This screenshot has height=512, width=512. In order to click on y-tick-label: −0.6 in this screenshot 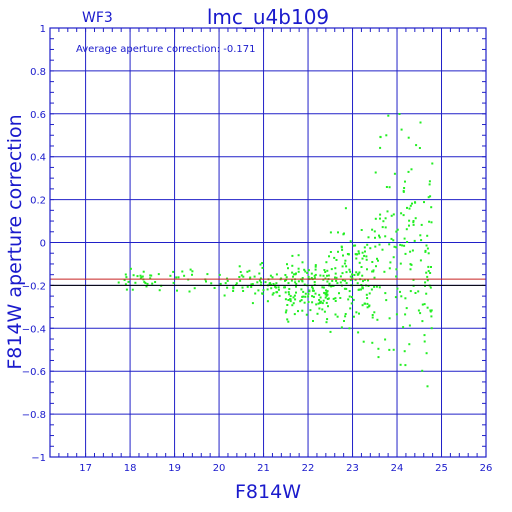, I will do `click(34, 372)`.